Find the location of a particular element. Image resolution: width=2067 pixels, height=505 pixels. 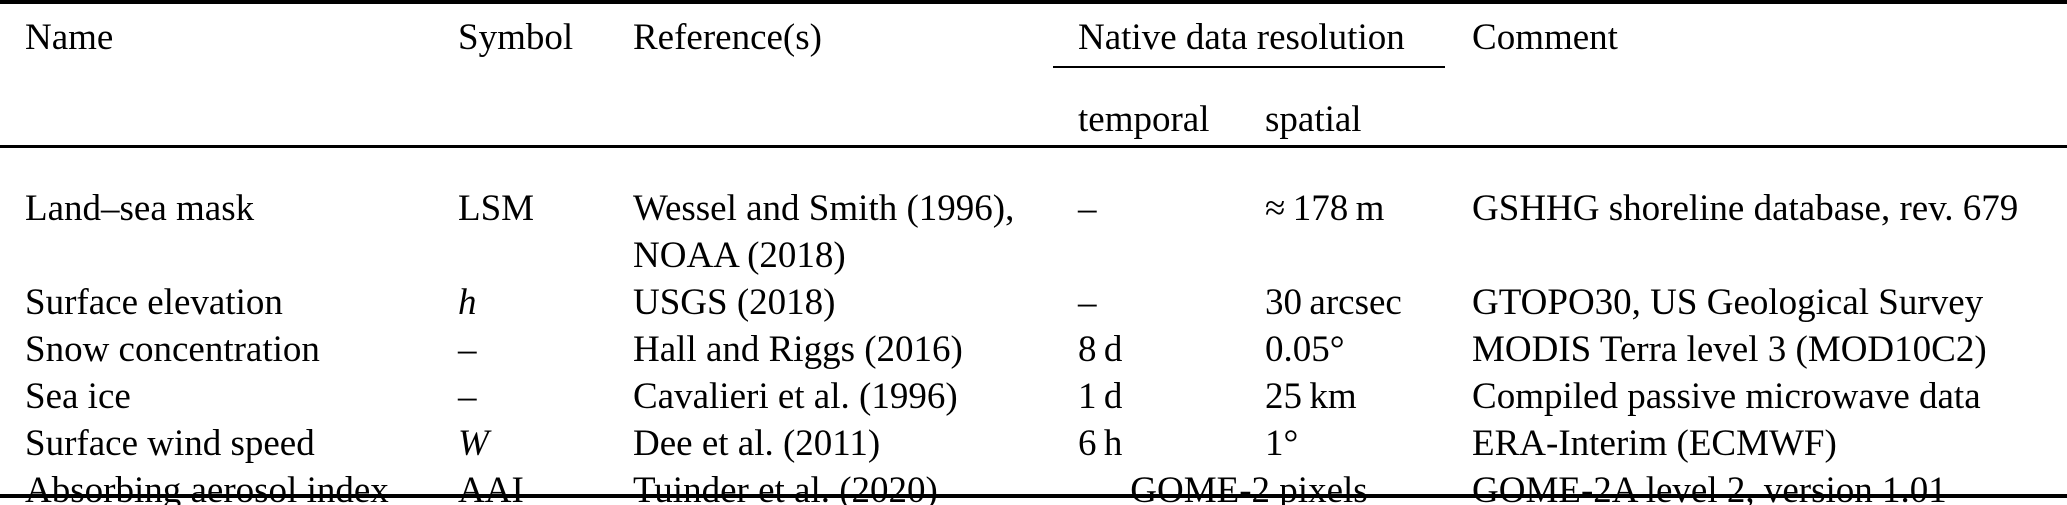

cell-comment: GTOPO30, US Geological Survey is located at coordinates (1728, 302).